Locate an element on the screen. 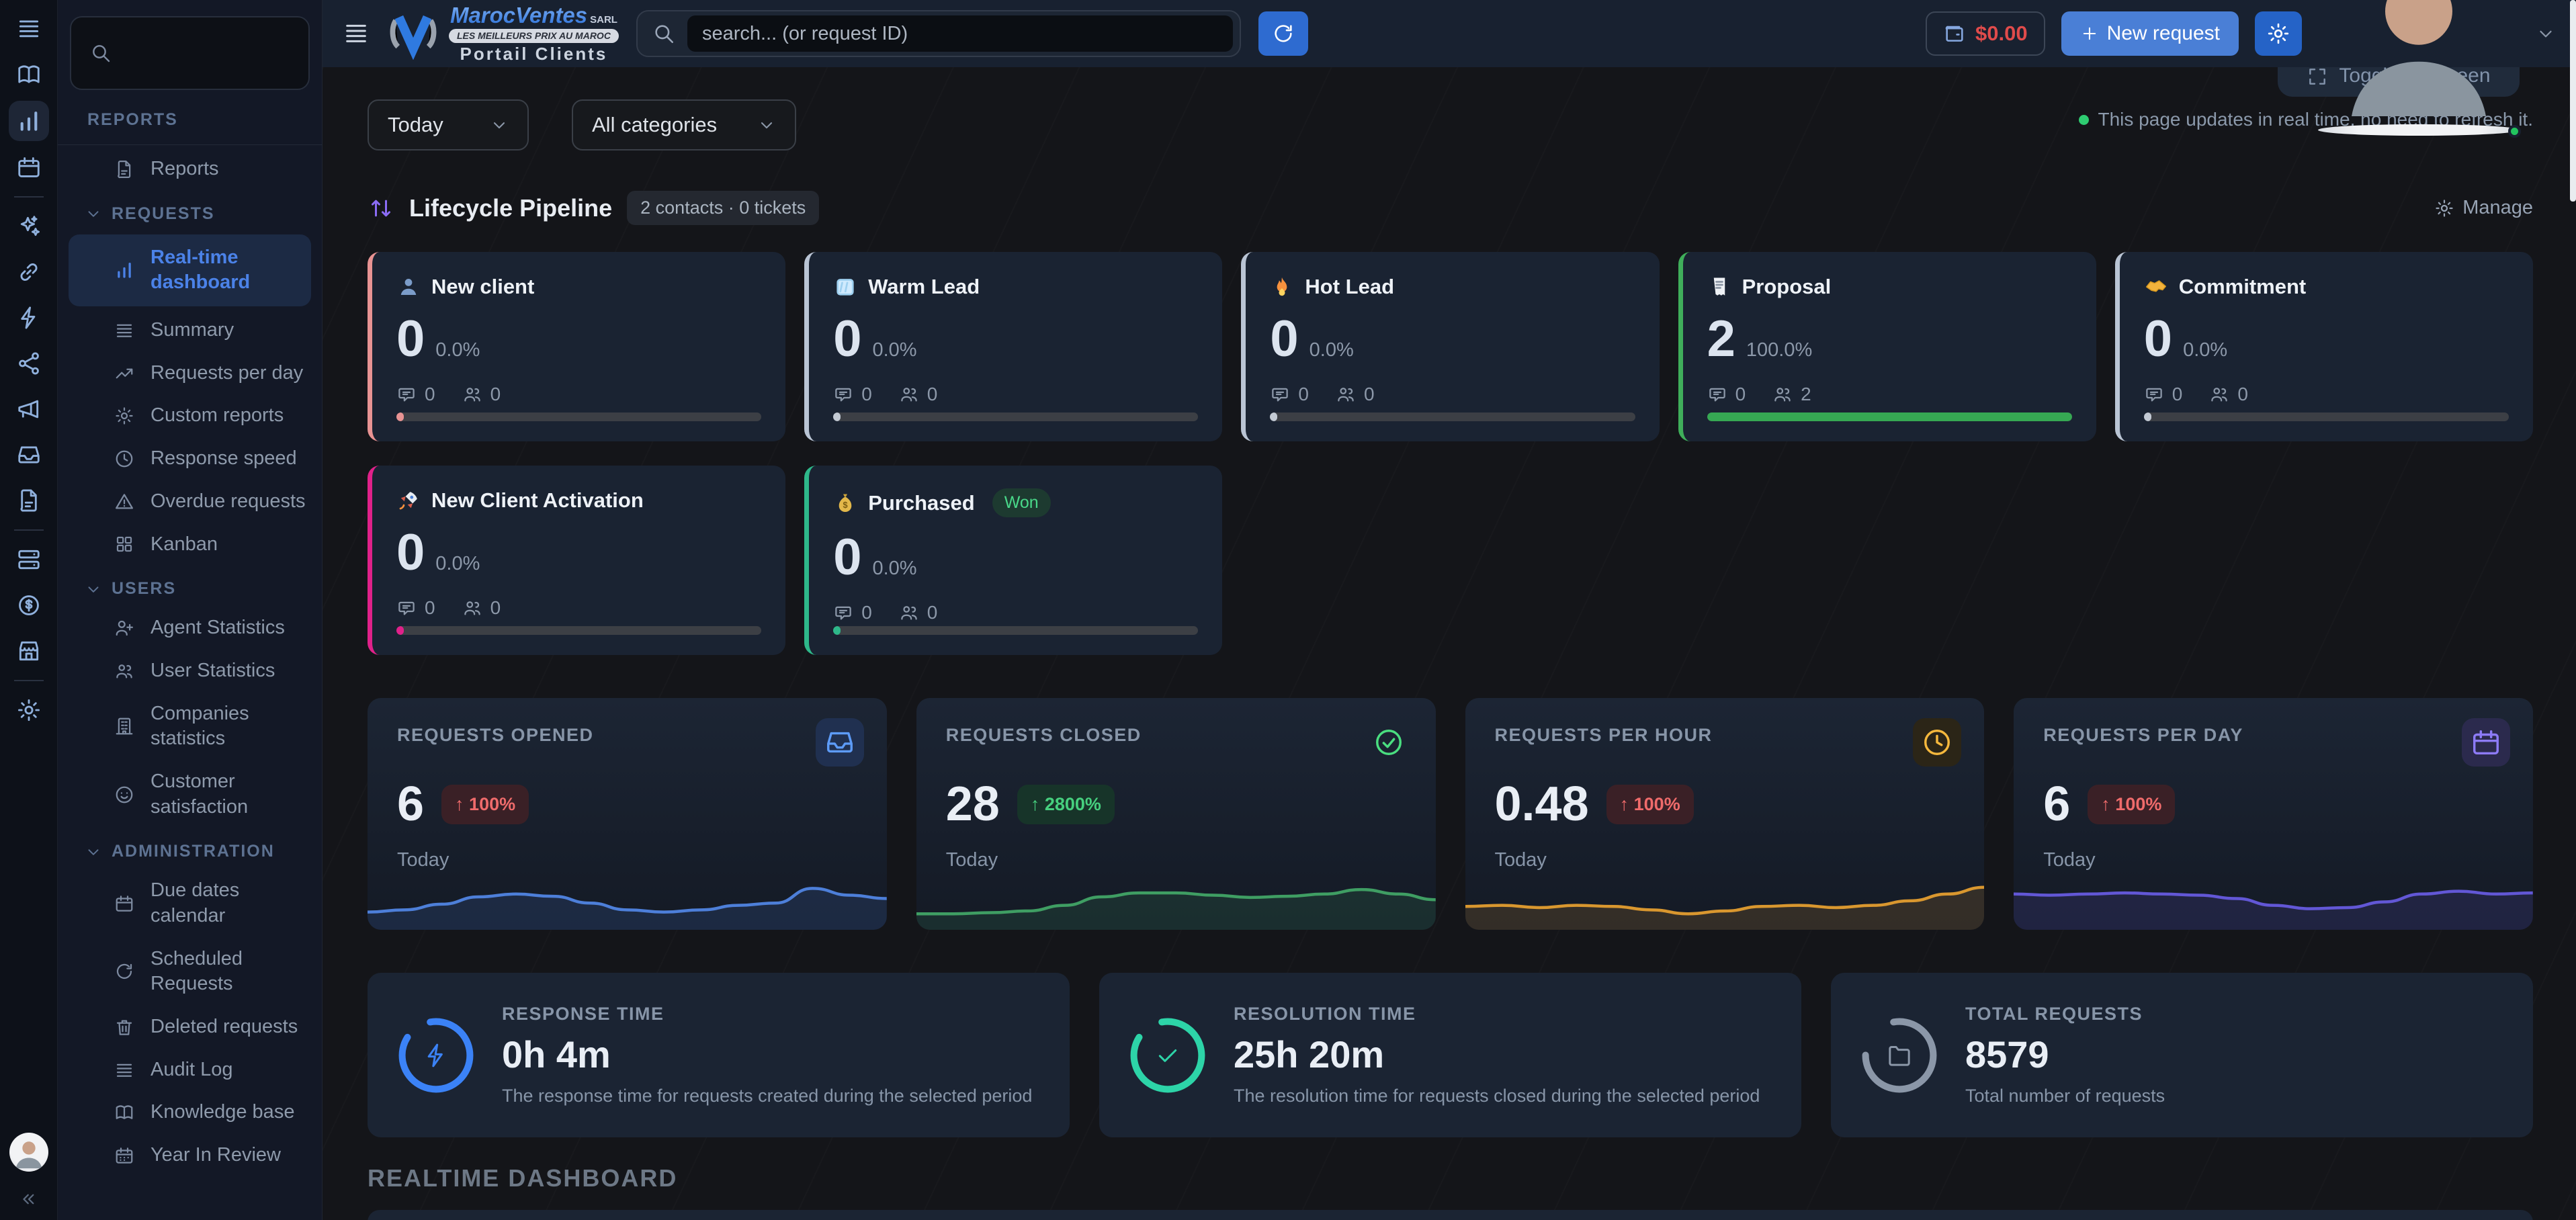  list-icon is located at coordinates (124, 330).